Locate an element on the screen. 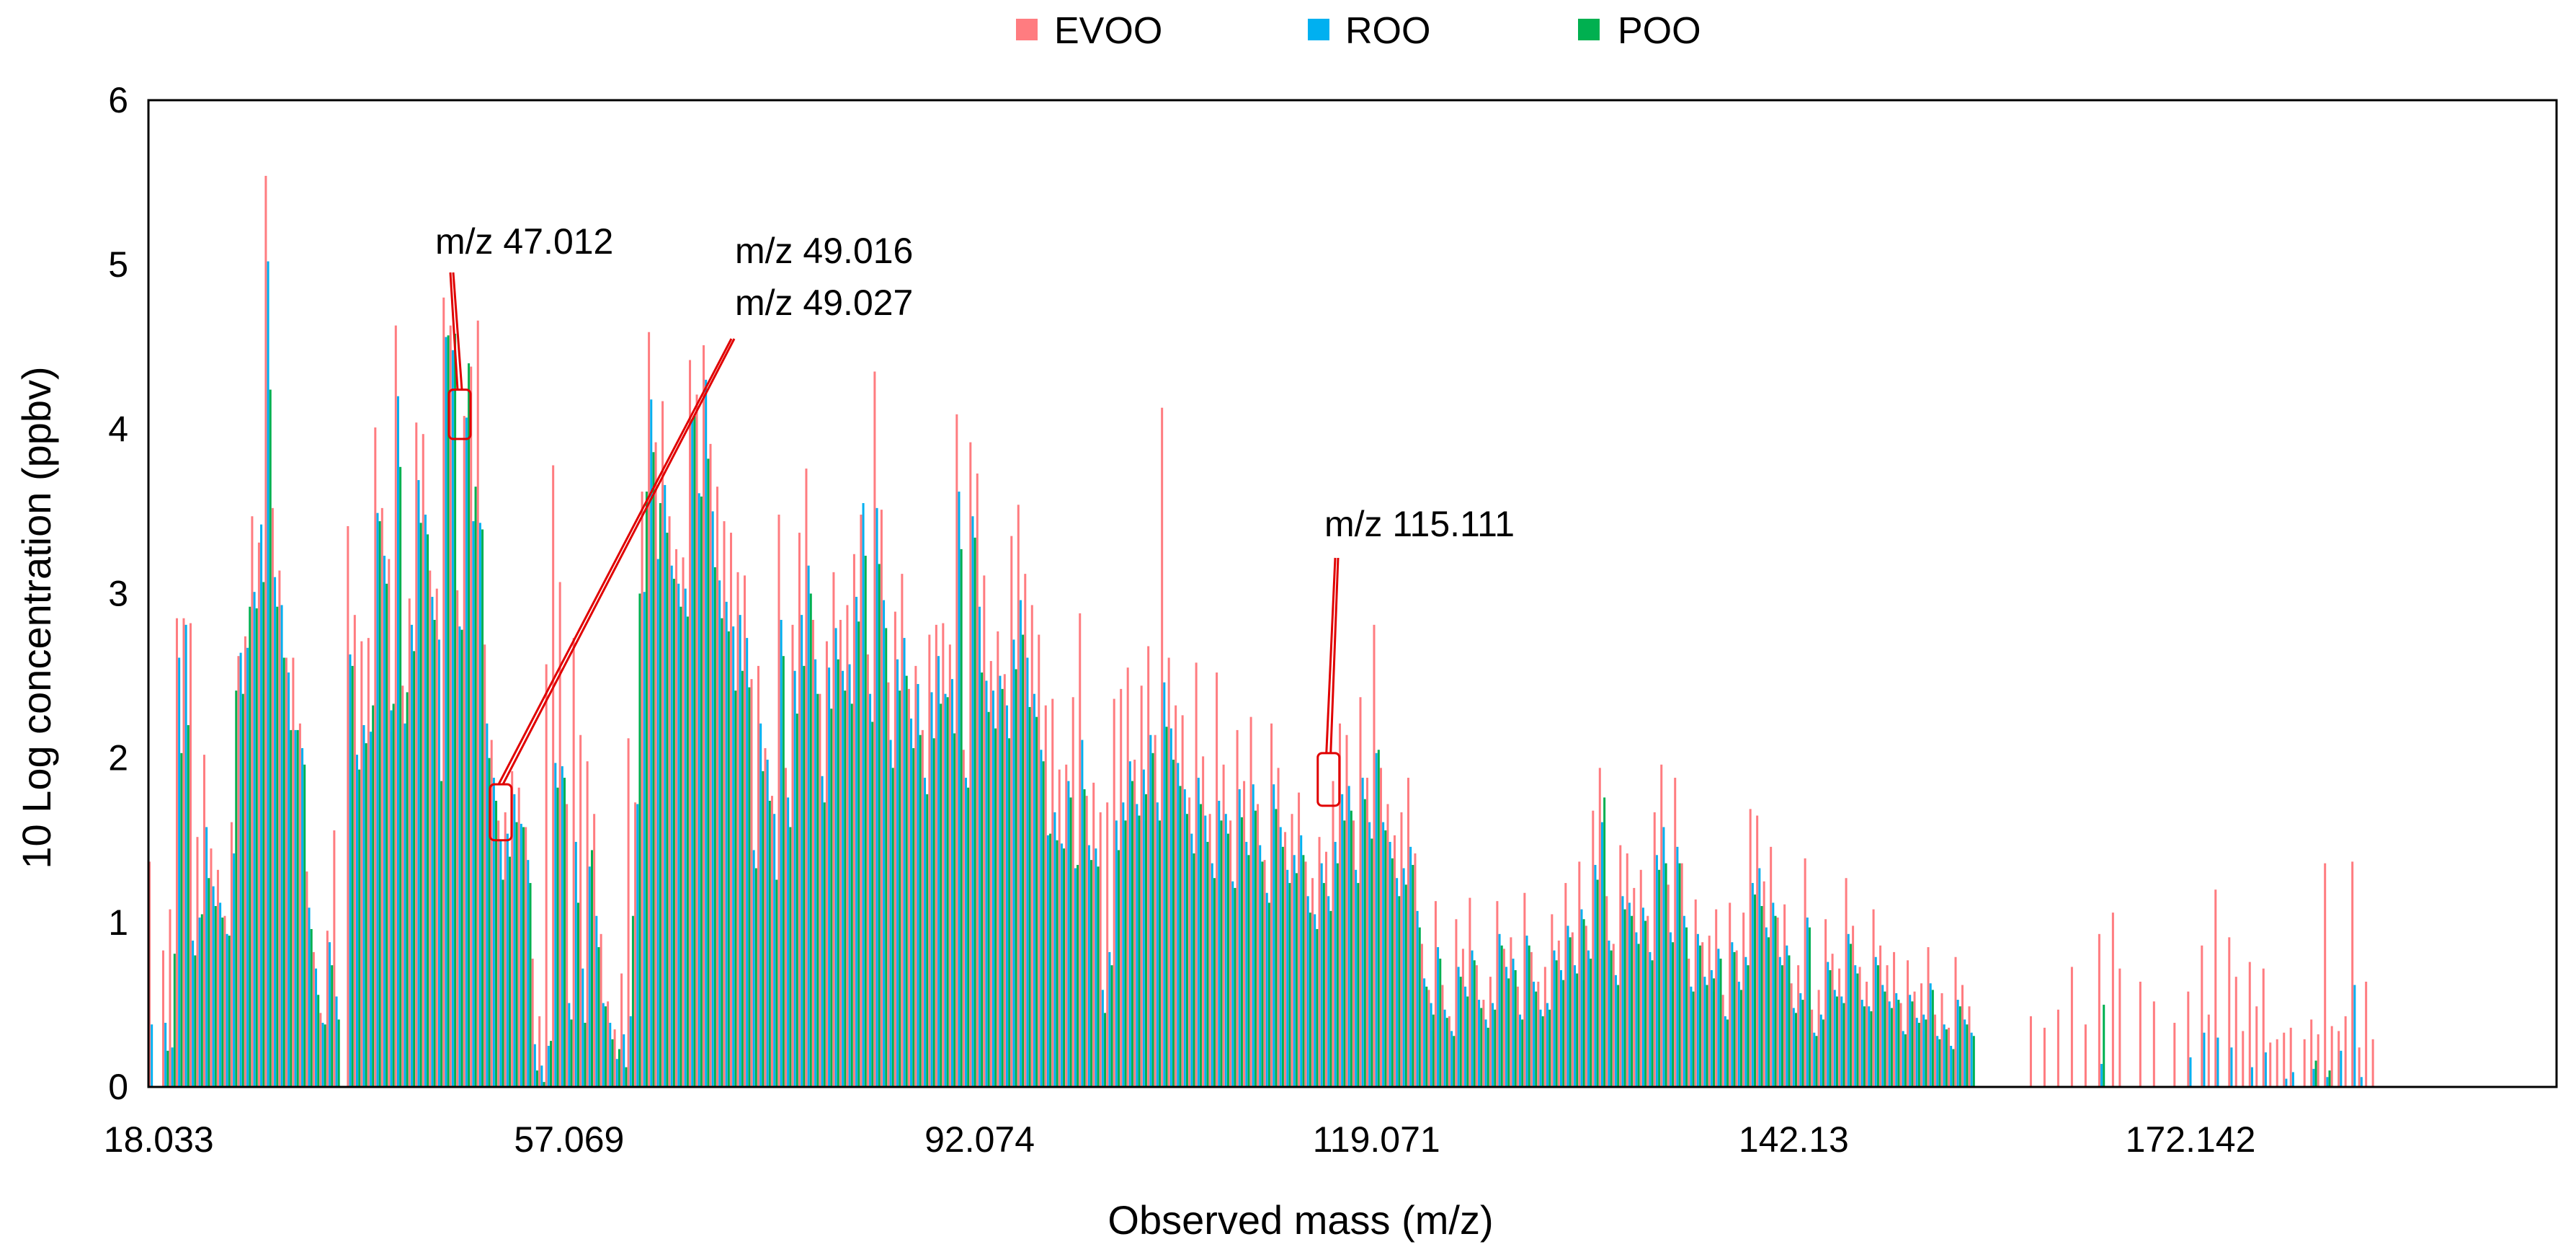  legend-swatch-poo is located at coordinates (1589, 29).